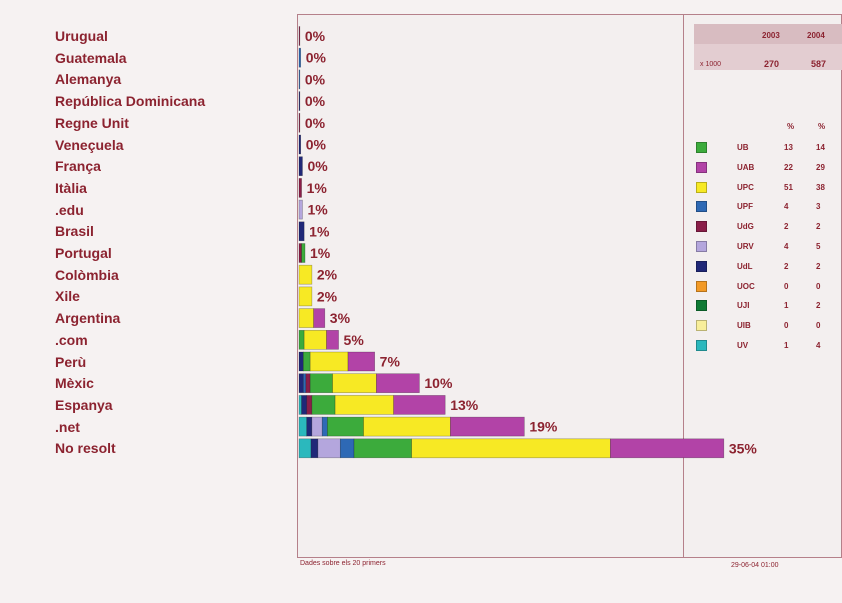 This screenshot has height=603, width=842. Describe the element at coordinates (343, 563) in the screenshot. I see `footnote: Dades sobre els 20 primers` at that location.